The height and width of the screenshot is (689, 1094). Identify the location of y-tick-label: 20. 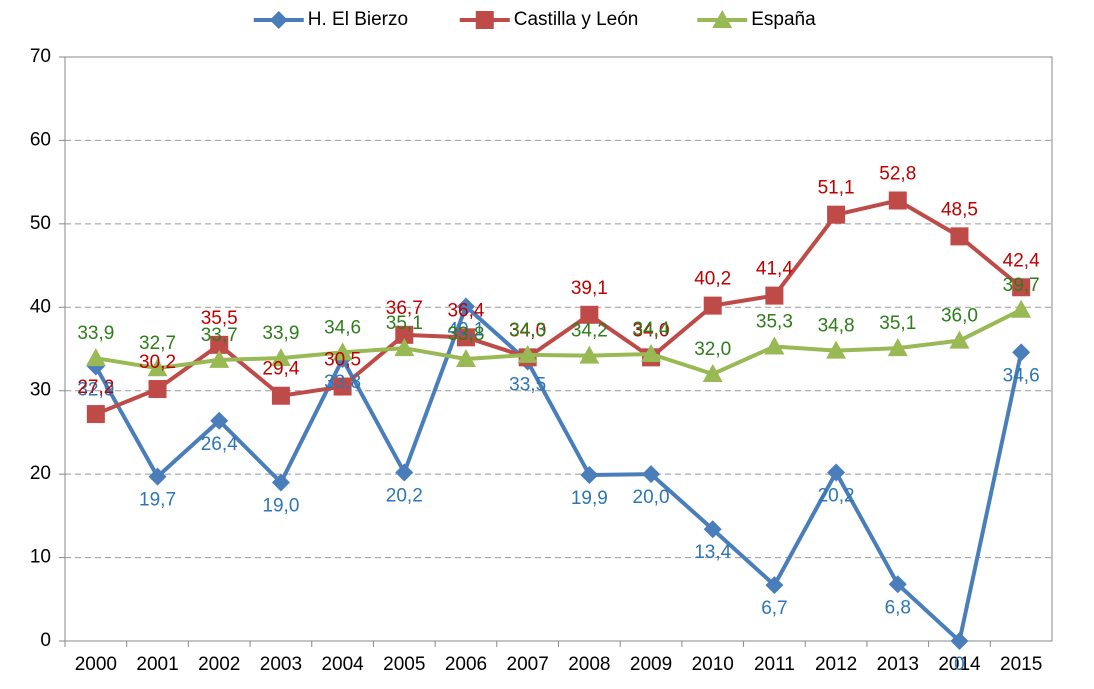
(40, 473).